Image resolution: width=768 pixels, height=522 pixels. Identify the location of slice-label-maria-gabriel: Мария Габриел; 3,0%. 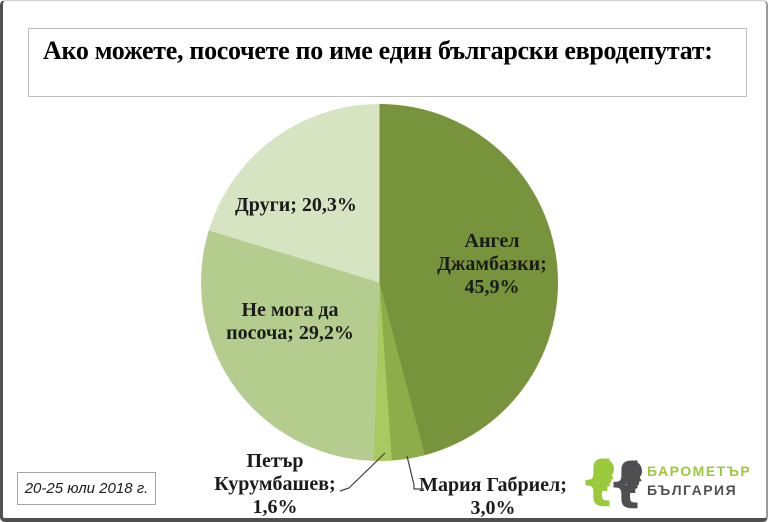
(493, 496).